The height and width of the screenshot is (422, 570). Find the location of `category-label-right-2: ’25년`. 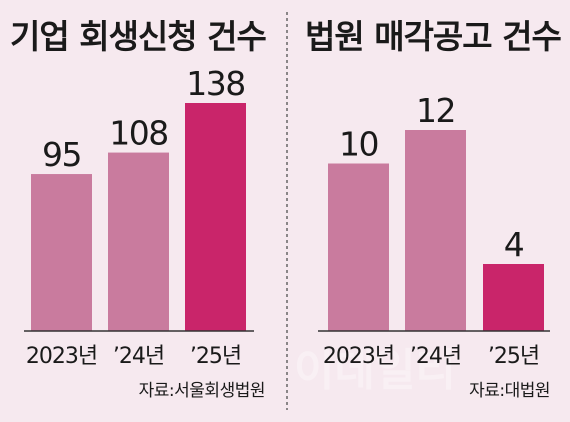

category-label-right-2: ’25년 is located at coordinates (513, 356).